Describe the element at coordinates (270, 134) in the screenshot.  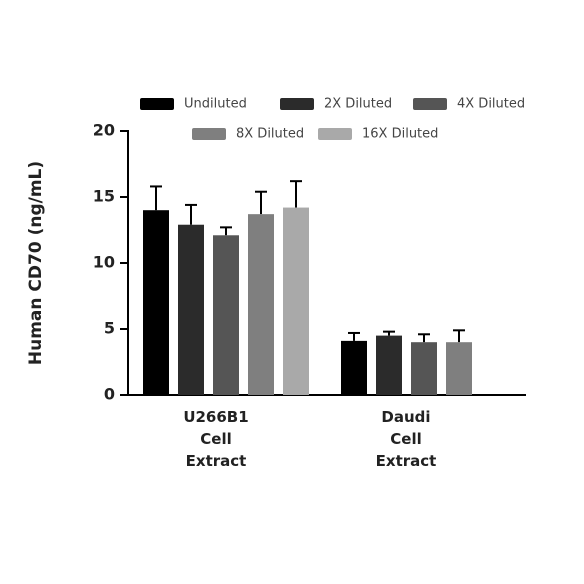
I see `legend-label: 8X Diluted` at that location.